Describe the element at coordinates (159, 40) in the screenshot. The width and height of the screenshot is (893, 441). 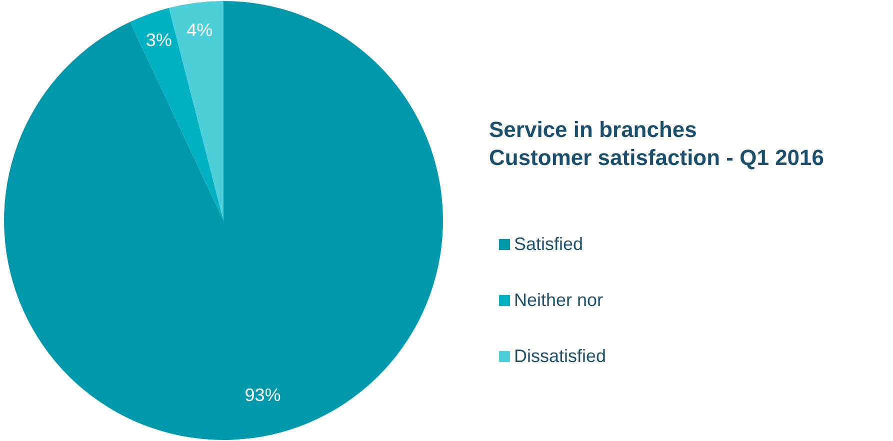
I see `data-label: 3%` at that location.